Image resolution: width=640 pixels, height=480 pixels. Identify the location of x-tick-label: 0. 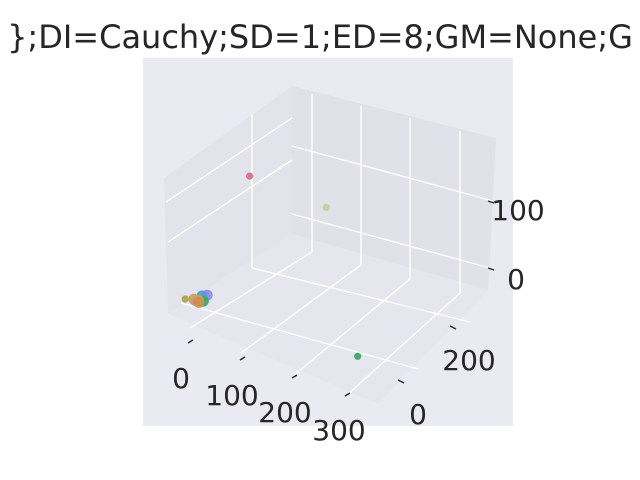
(181, 378).